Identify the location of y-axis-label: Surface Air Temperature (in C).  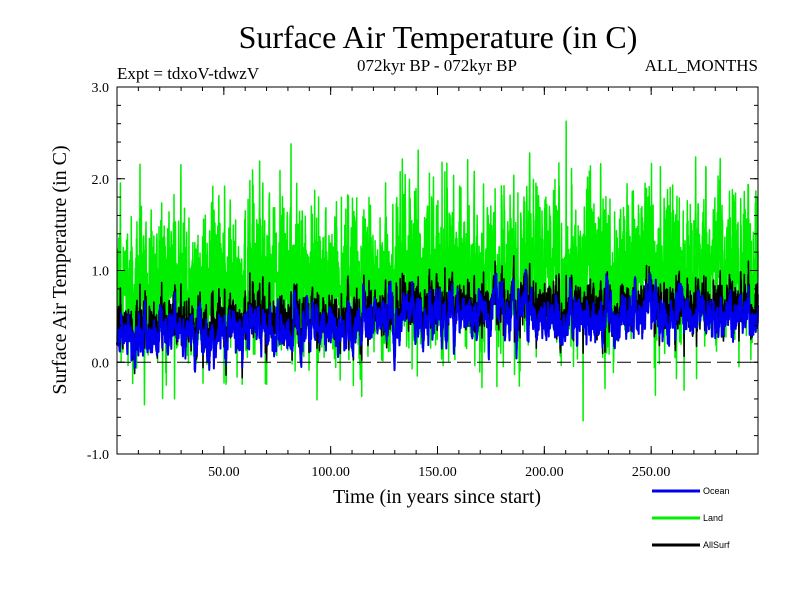
(60, 269).